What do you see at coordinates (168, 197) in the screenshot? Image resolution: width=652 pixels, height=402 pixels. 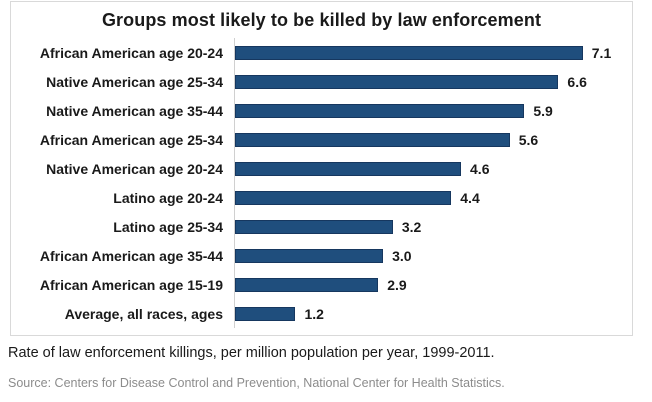 I see `category-label: Latino age 20-24` at bounding box center [168, 197].